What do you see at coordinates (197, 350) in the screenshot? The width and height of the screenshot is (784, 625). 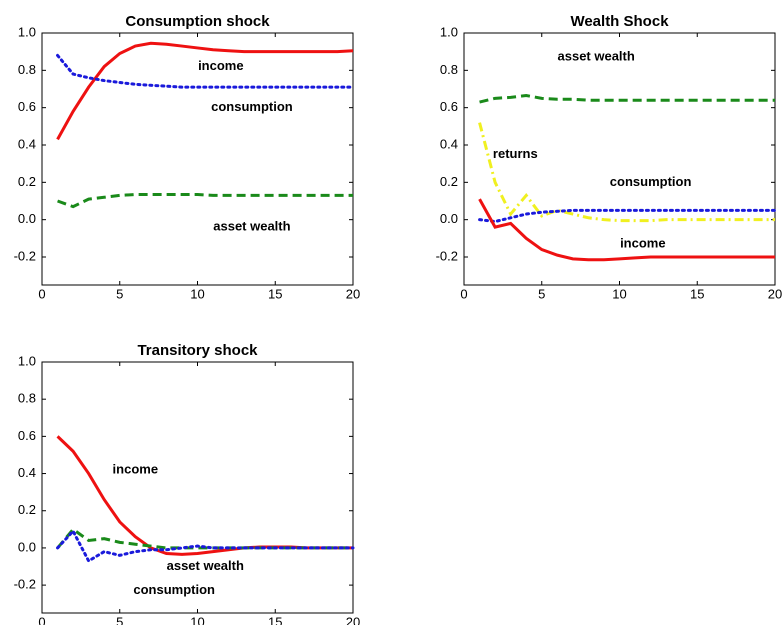 I see `chart-title: Transitory shock` at bounding box center [197, 350].